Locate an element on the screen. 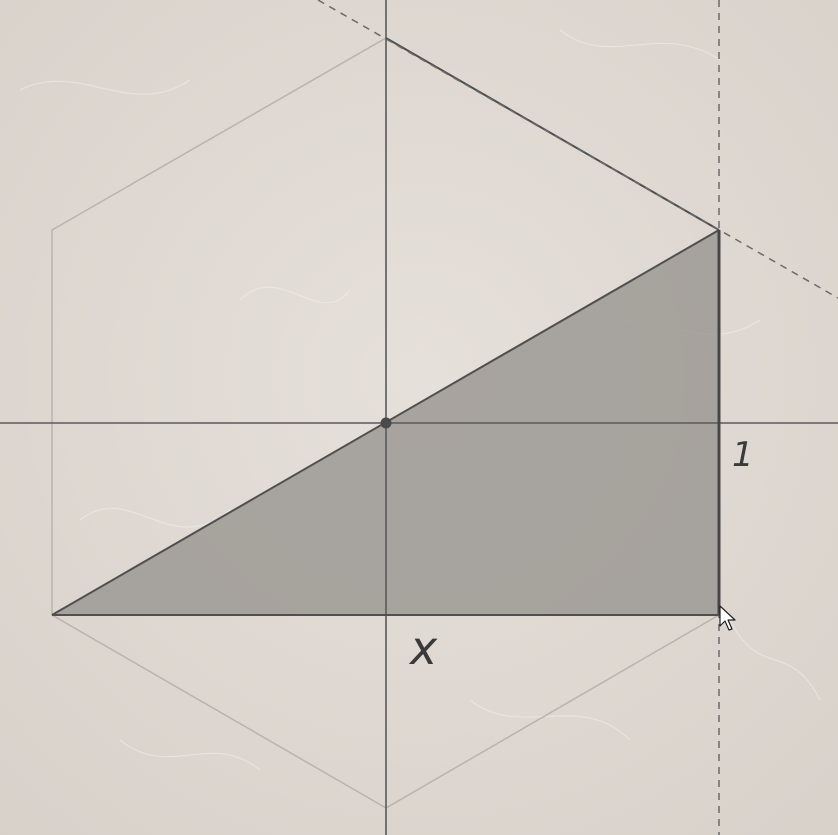 The image size is (838, 835). center-point-icon is located at coordinates (386, 423).